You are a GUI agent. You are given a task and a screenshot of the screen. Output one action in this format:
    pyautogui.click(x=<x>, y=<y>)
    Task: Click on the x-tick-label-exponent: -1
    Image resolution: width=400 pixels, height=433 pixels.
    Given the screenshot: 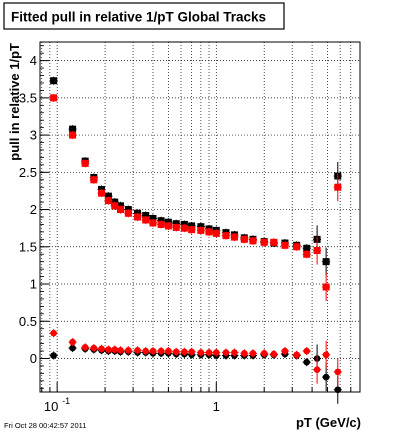 What is the action you would take?
    pyautogui.click(x=66, y=401)
    